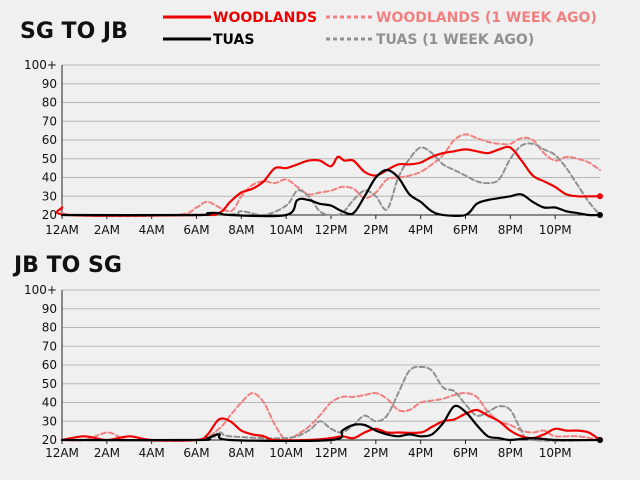 Image resolution: width=640 pixels, height=480 pixels. I want to click on chart-title: JB TO SG, so click(67, 265).